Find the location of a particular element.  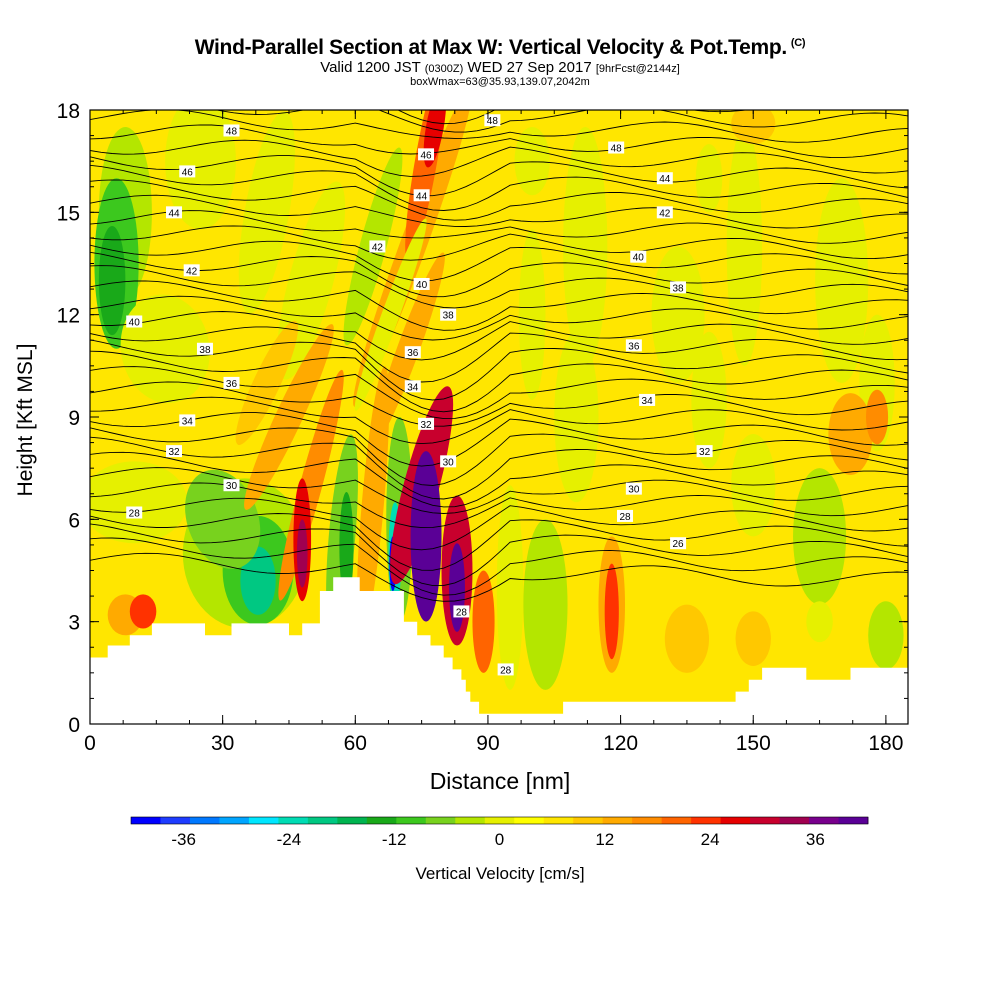

y-tick-label: 9 is located at coordinates (74, 418).